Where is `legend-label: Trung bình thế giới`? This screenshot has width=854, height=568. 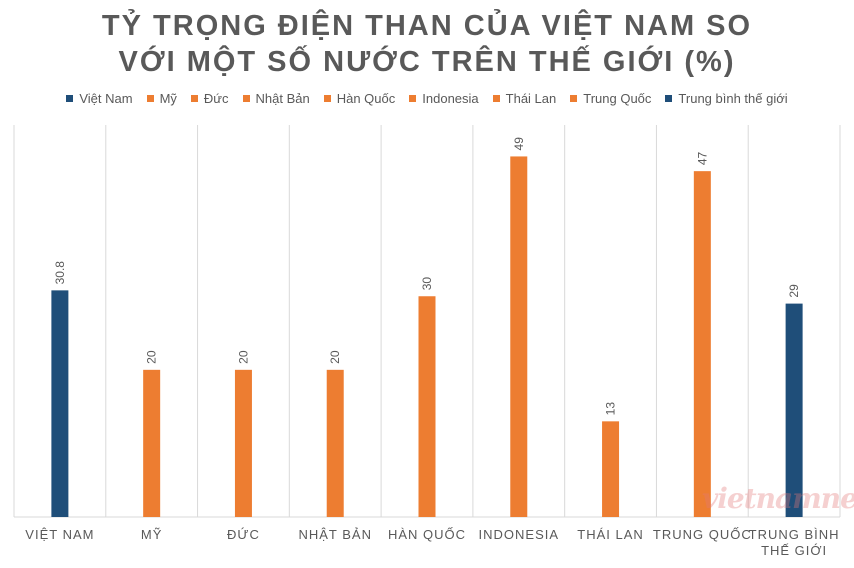
legend-label: Trung bình thế giới is located at coordinates (733, 98).